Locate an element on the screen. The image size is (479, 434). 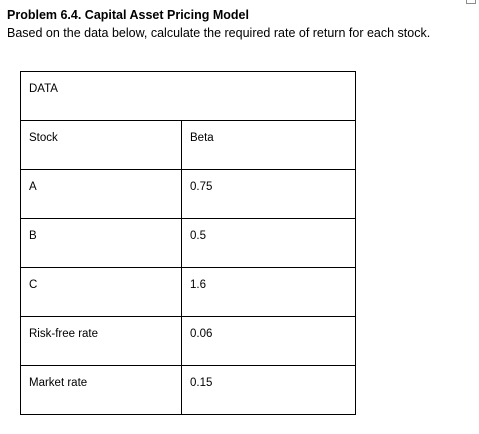
row-value-cell: 0.5 is located at coordinates (268, 243).